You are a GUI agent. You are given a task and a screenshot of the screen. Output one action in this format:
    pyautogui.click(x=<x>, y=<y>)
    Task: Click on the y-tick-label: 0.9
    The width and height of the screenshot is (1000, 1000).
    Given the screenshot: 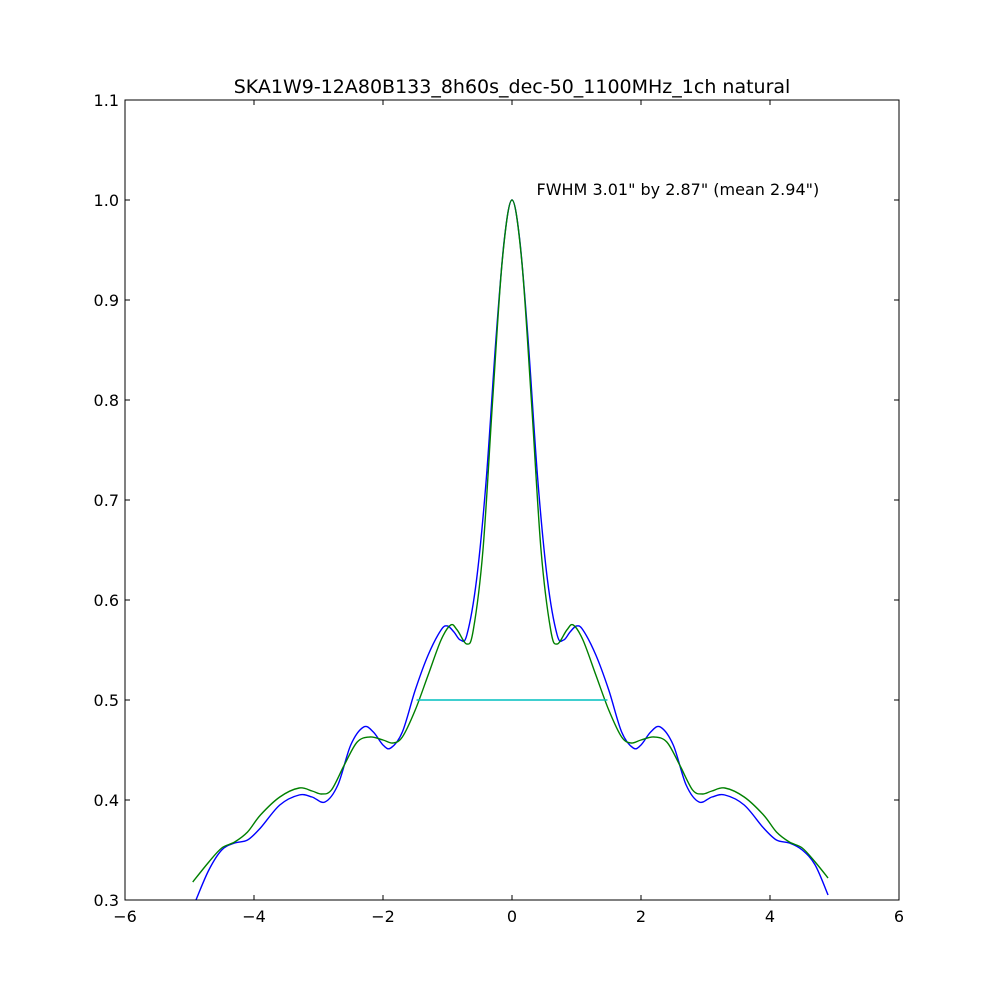 What is the action you would take?
    pyautogui.click(x=106, y=300)
    